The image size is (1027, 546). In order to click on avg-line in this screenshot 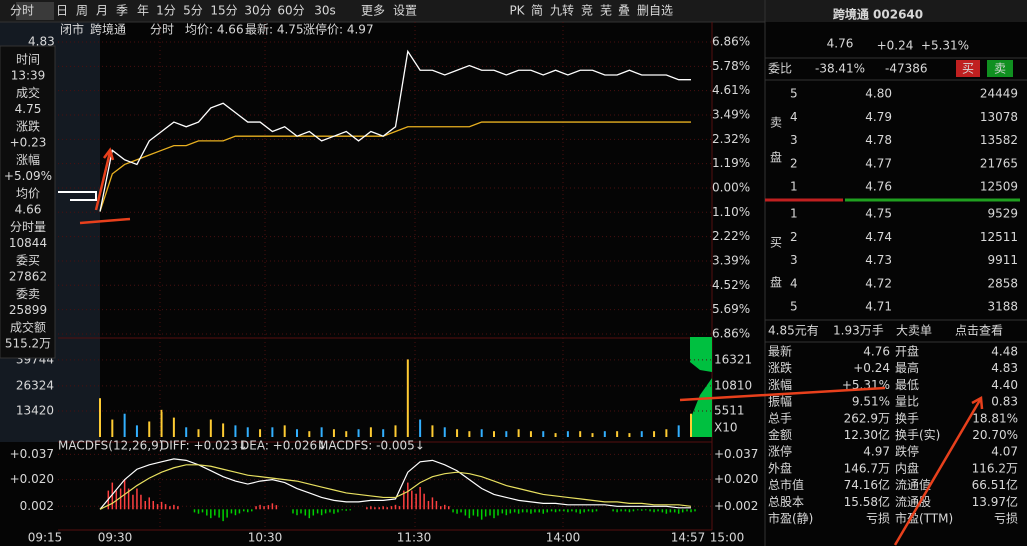, I will do `click(395, 166)`.